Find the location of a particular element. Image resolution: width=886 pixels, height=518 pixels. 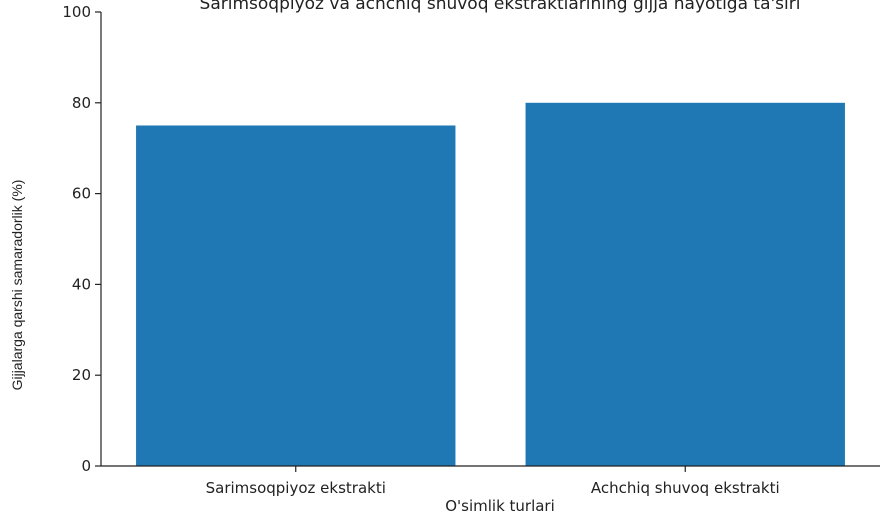

y-tick-label: 80 is located at coordinates (81, 103).